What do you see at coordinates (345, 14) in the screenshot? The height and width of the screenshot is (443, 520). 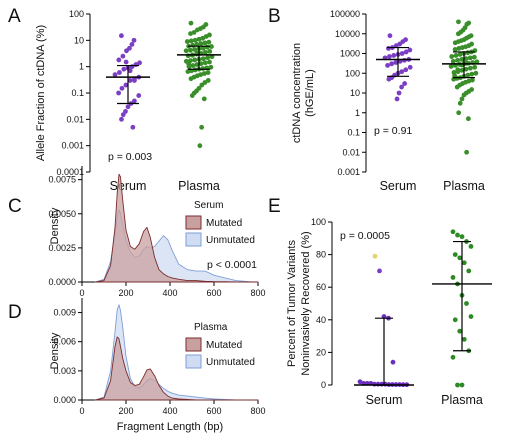 I see `y-tick-label: 100000` at bounding box center [345, 14].